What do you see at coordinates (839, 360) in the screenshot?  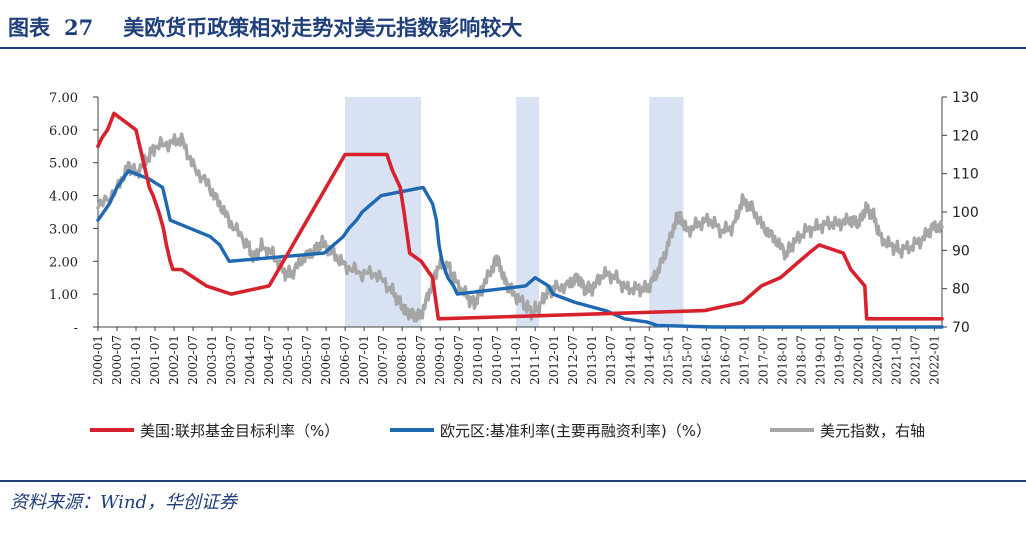 I see `x-tick-label: 2019-07` at bounding box center [839, 360].